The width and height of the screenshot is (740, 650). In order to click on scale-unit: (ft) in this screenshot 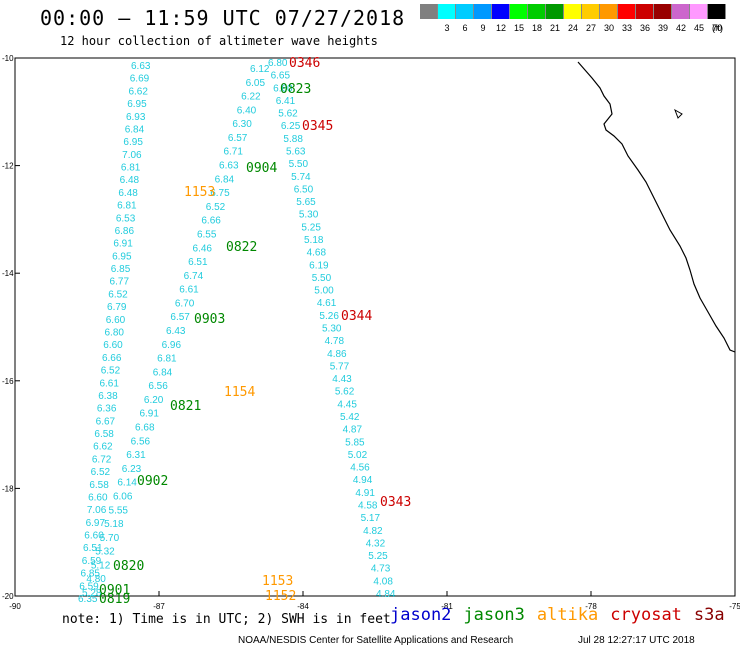, I will do `click(717, 28)`.